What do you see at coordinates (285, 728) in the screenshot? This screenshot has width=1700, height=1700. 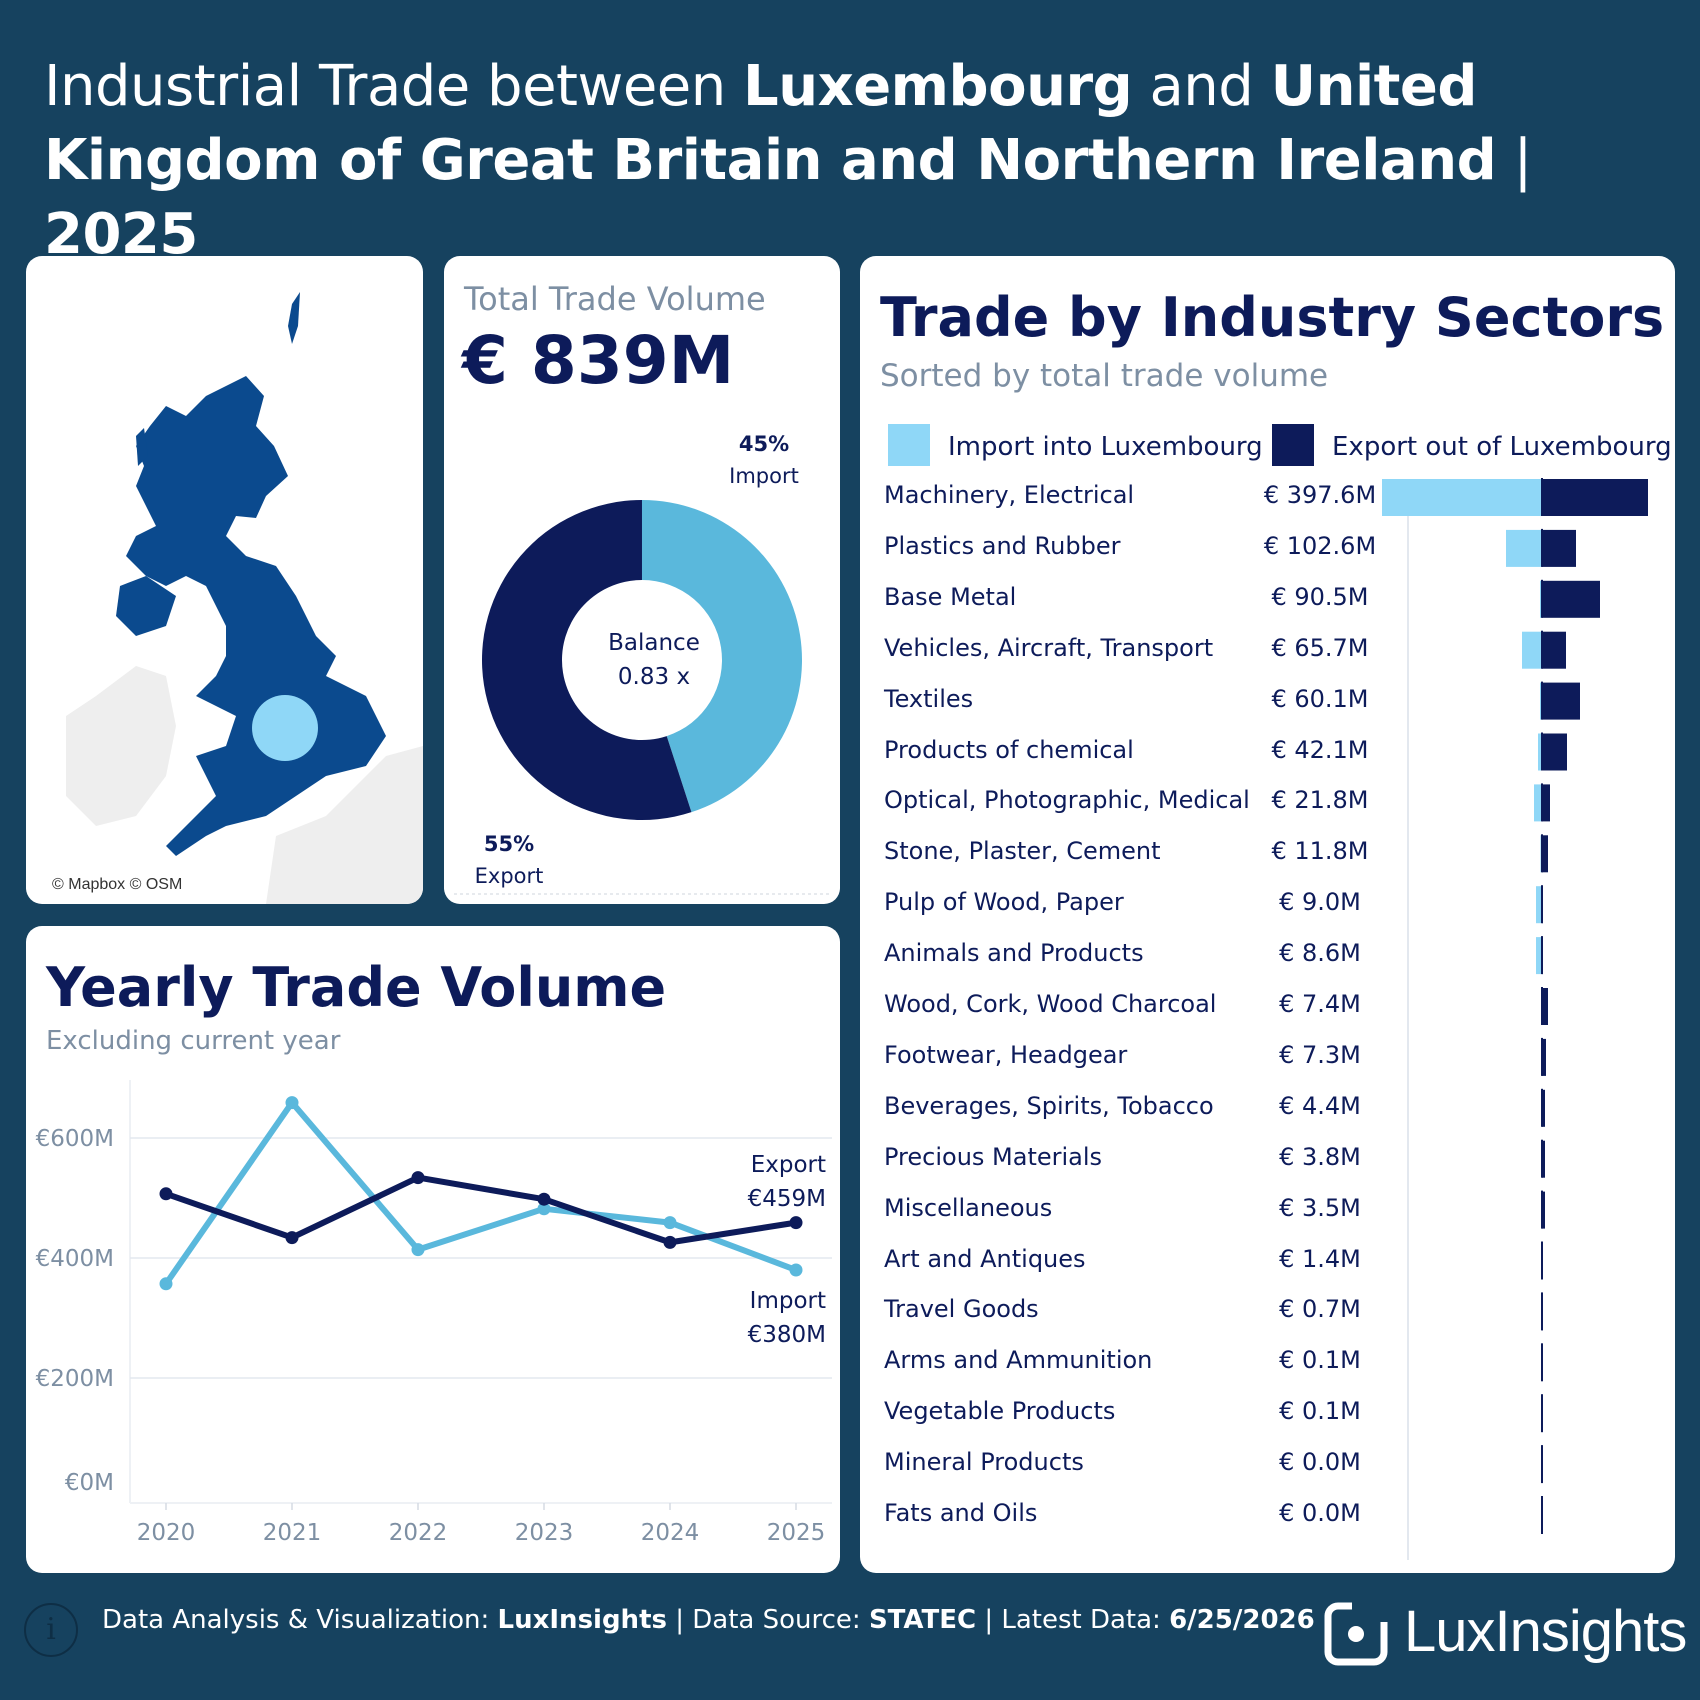 I see `location-marker` at bounding box center [285, 728].